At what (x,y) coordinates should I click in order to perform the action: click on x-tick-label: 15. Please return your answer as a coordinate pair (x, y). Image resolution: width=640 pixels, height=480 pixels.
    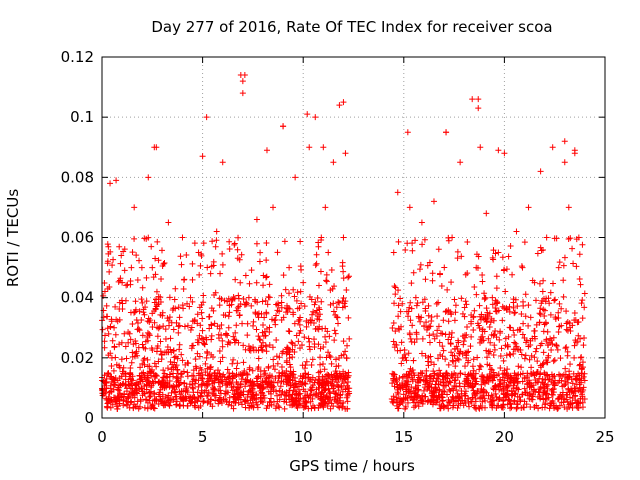
    Looking at the image, I should click on (403, 437).